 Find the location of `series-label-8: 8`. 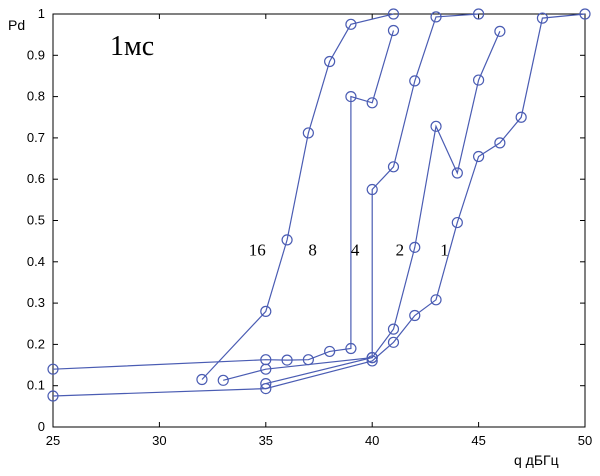

series-label-8: 8 is located at coordinates (312, 250).